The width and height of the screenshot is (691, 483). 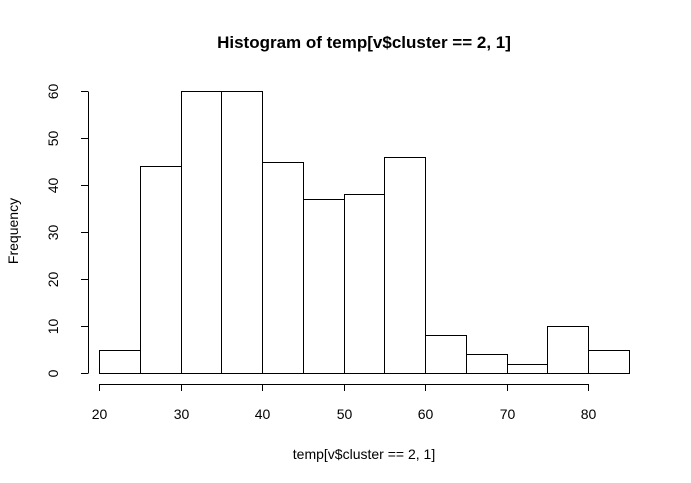 What do you see at coordinates (364, 42) in the screenshot?
I see `chart-title: Histogram of temp[v$cluster == 2, 1]` at bounding box center [364, 42].